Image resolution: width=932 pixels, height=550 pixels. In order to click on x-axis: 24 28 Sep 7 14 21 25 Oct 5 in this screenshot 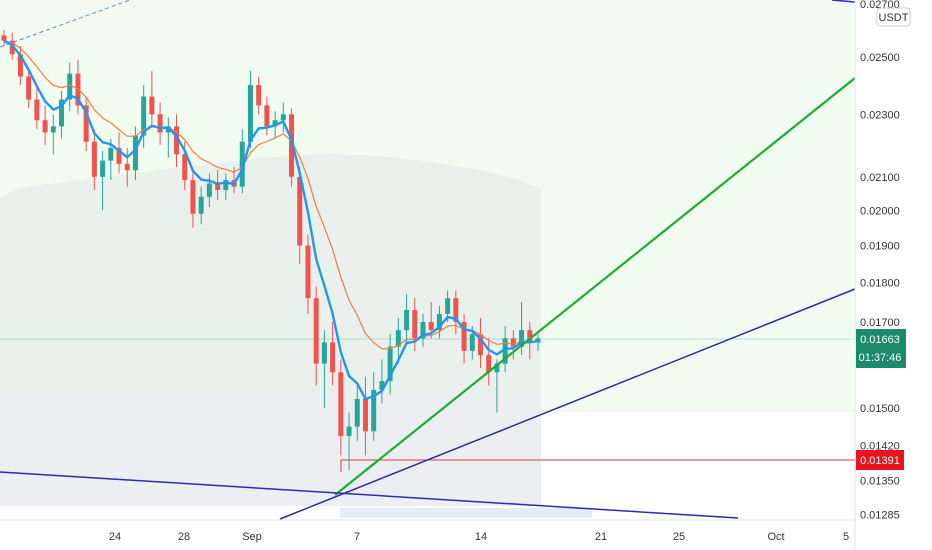, I will do `click(427, 531)`.